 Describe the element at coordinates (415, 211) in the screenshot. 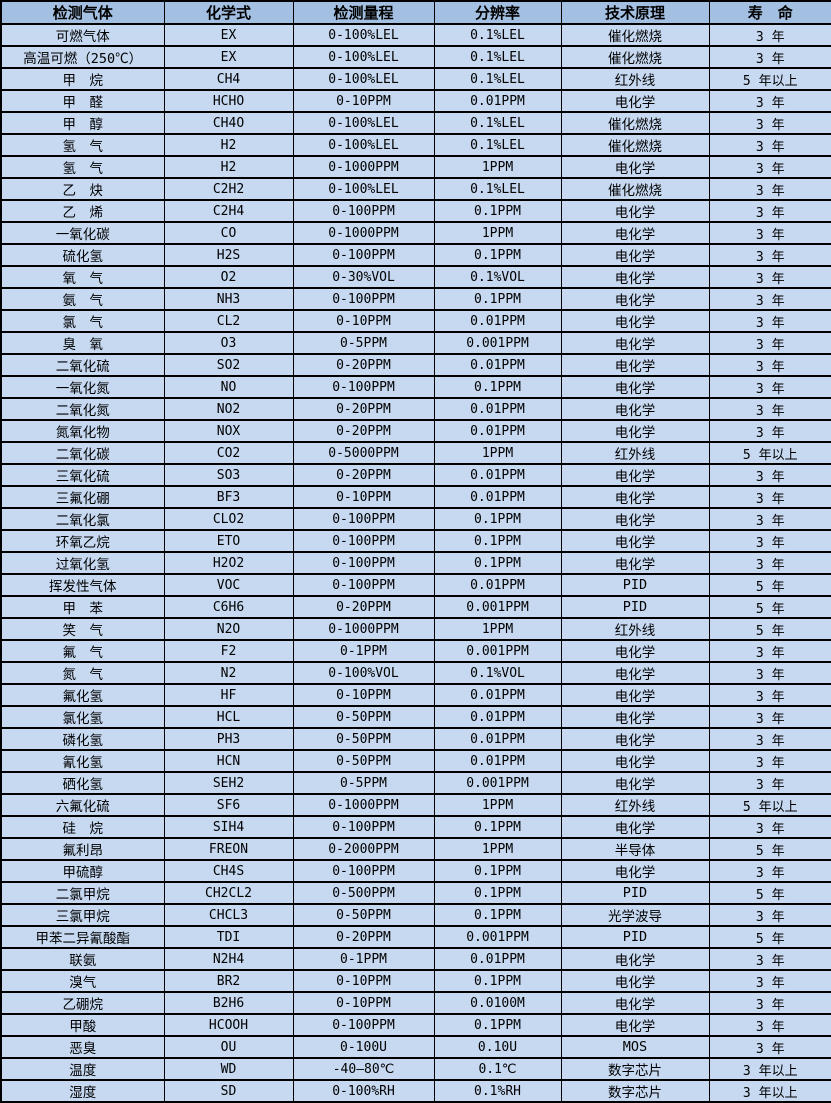

I see `table-row: 乙 烯 C2H4 0-100PPM 0.1PPM 电化学 3 年` at that location.